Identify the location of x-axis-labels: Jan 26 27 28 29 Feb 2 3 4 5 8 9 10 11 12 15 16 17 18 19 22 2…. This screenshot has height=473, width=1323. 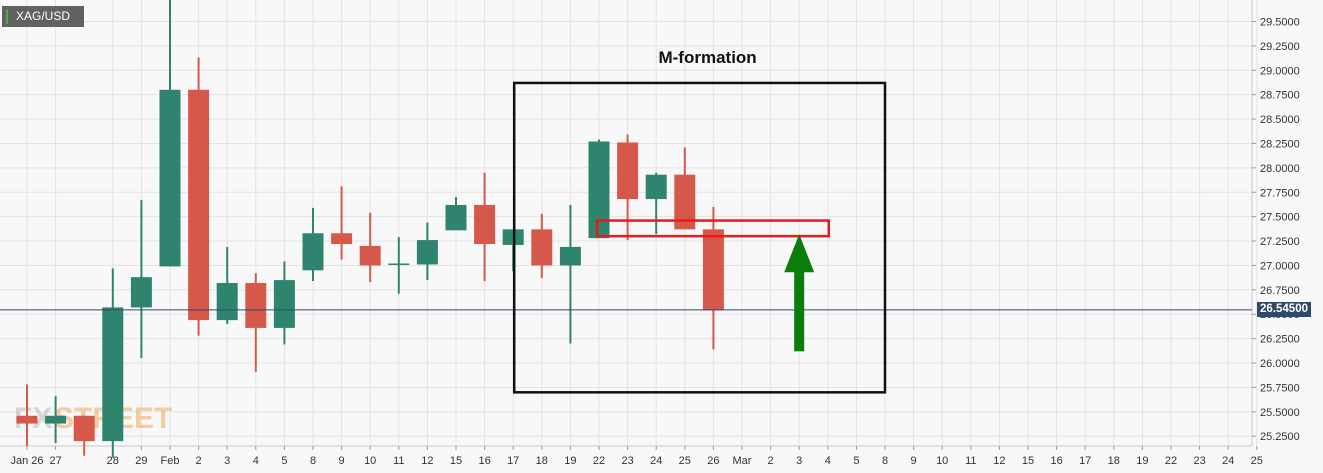
(636, 456).